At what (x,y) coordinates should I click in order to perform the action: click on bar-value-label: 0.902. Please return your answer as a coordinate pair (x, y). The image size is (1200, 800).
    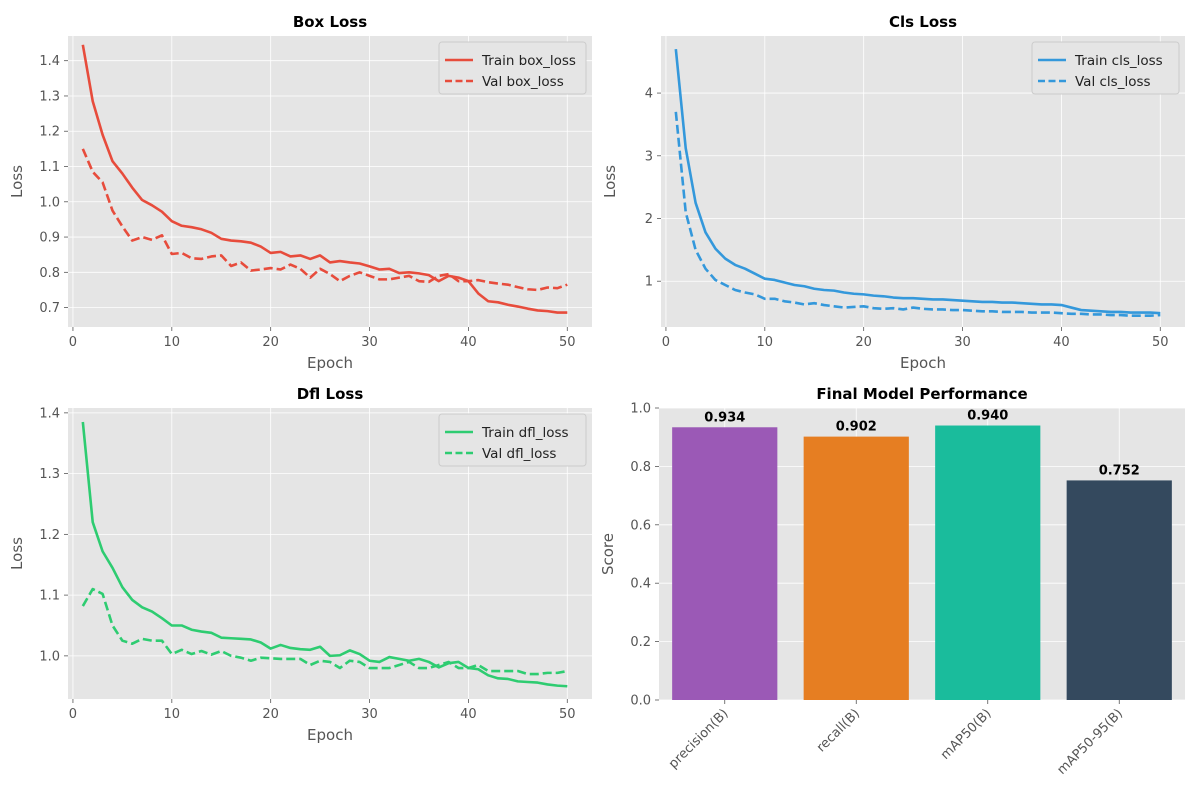
    Looking at the image, I should click on (856, 427).